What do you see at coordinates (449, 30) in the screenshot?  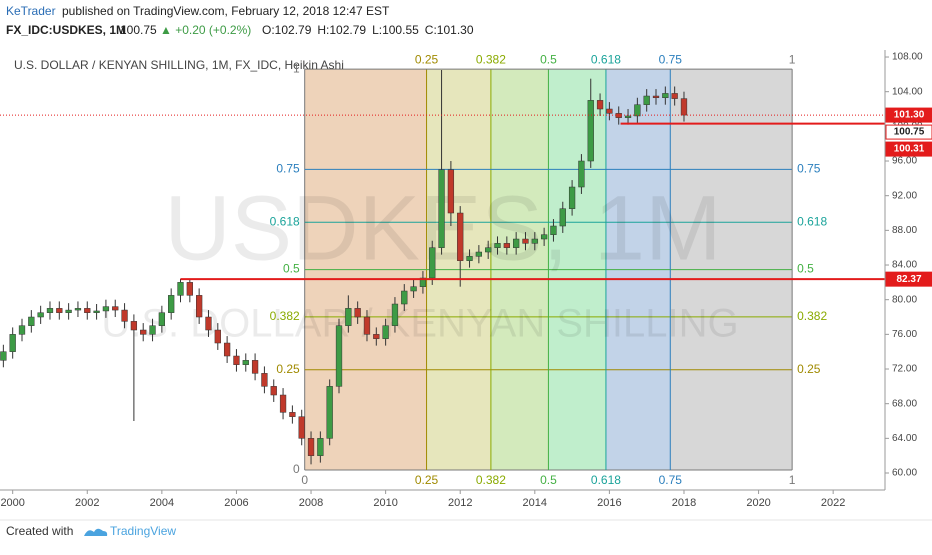 I see `ohlc-value: C:101.30` at bounding box center [449, 30].